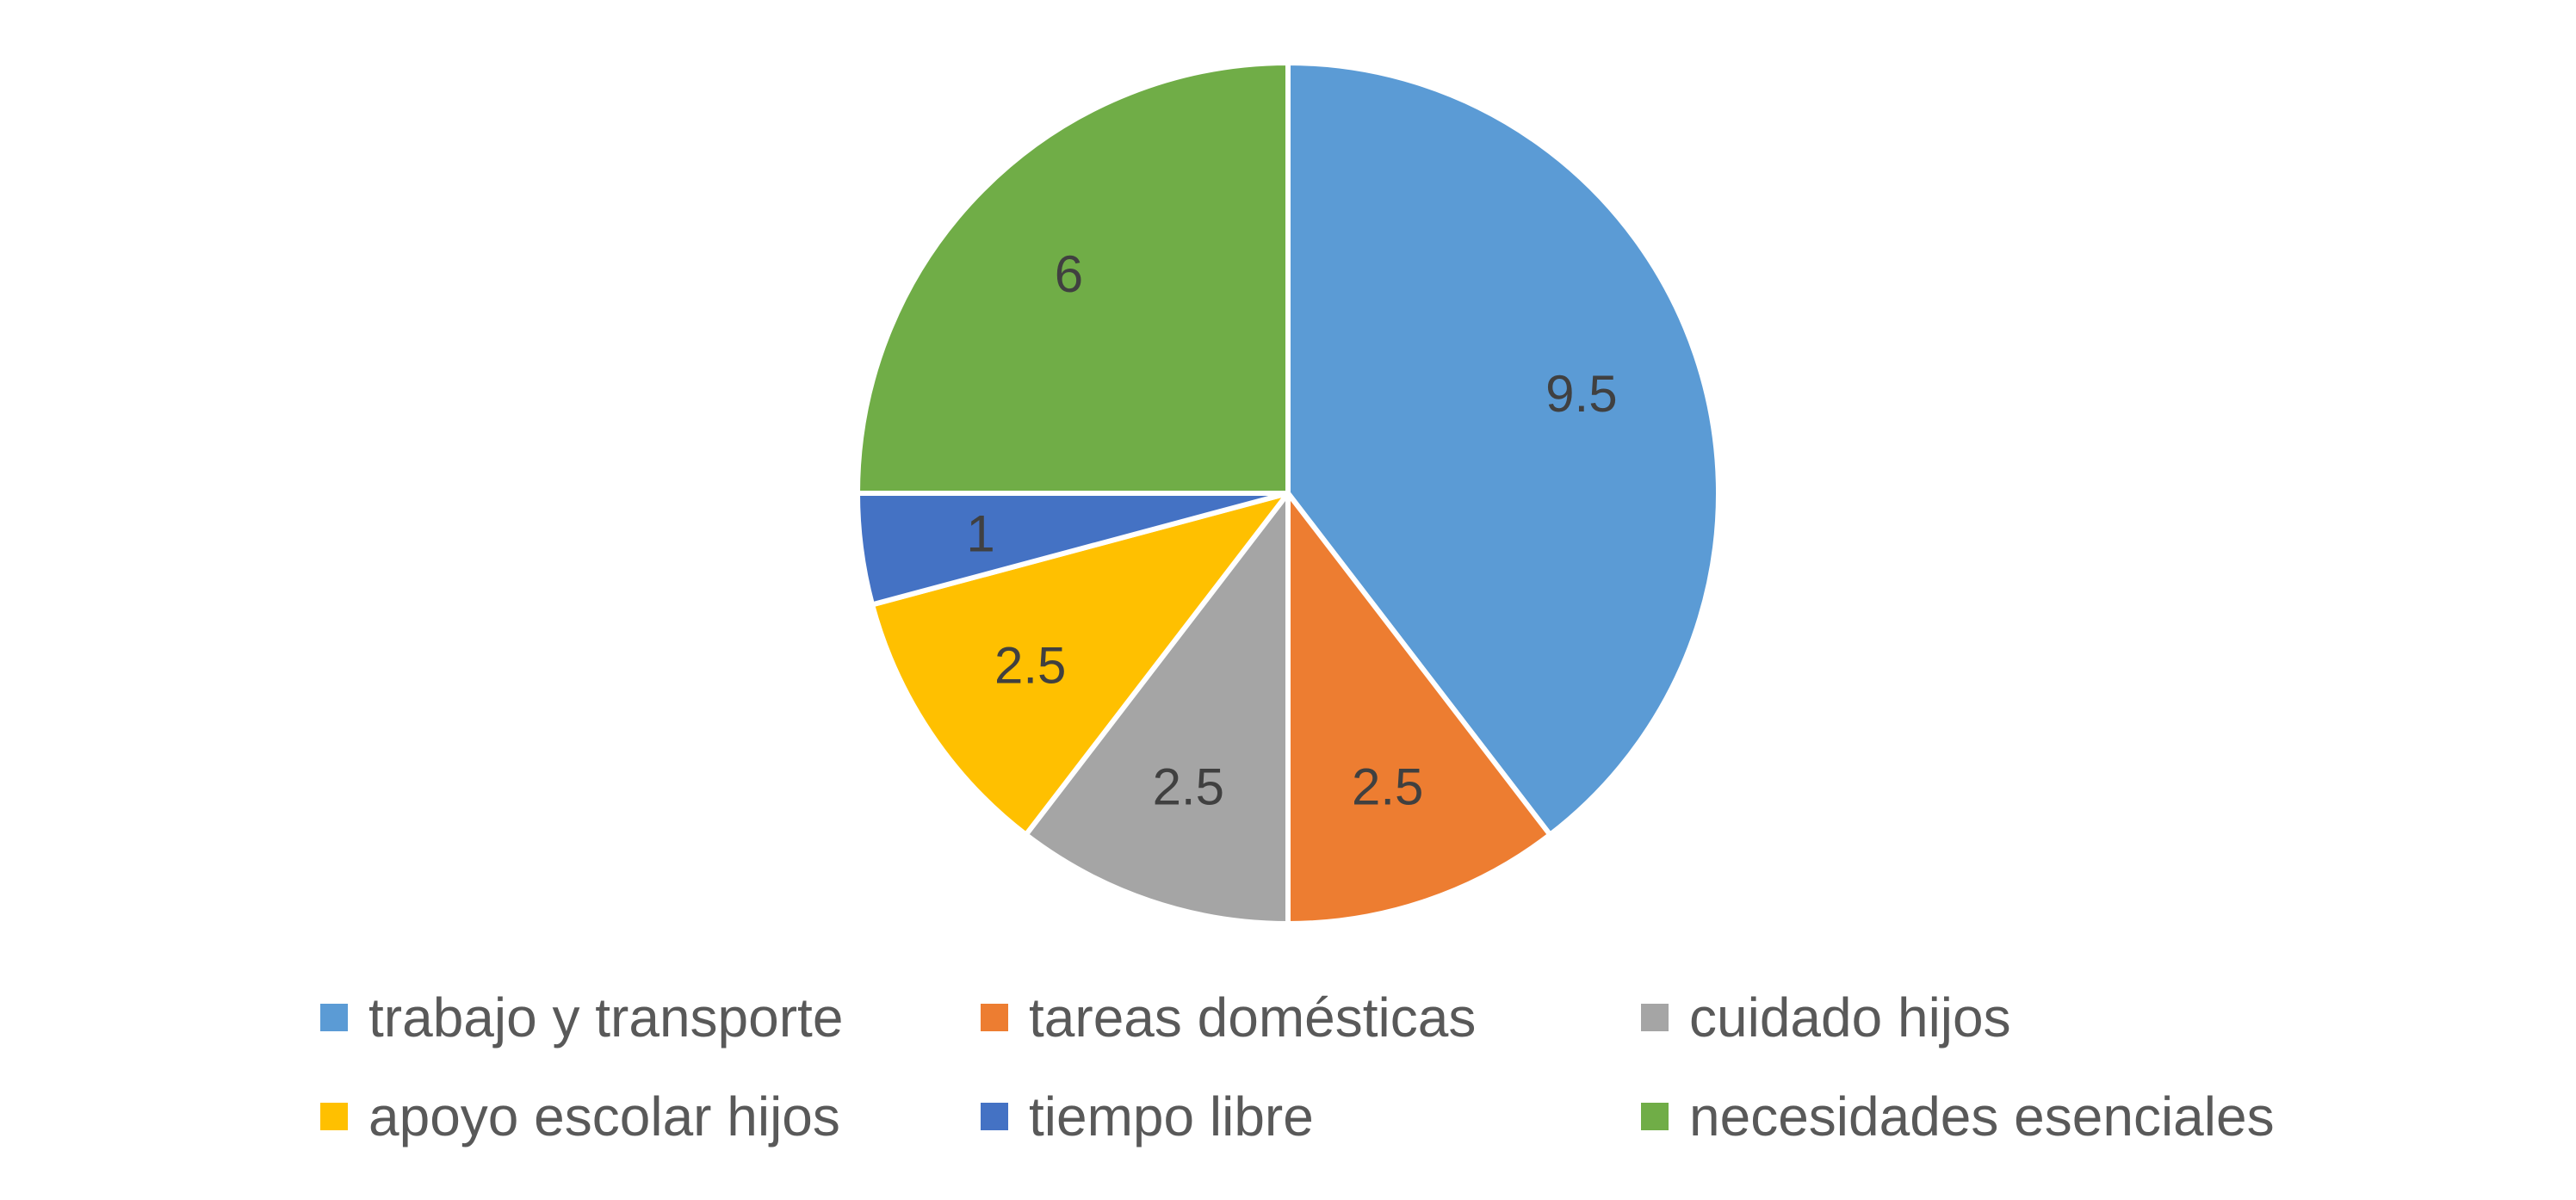 This screenshot has height=1200, width=2576. I want to click on legend-item-cuidado-hijos: cuidado hijos, so click(1826, 1018).